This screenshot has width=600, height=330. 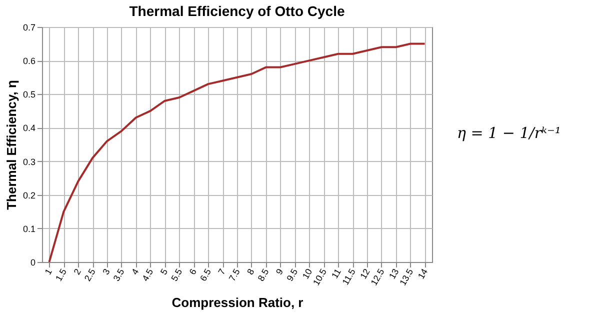 I want to click on x-axis-title: Compression Ratio, r, so click(x=238, y=302).